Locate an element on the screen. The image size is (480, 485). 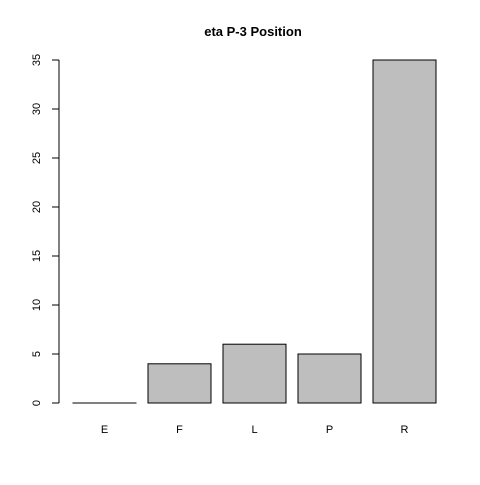
y-tick-label: 35 is located at coordinates (37, 60).